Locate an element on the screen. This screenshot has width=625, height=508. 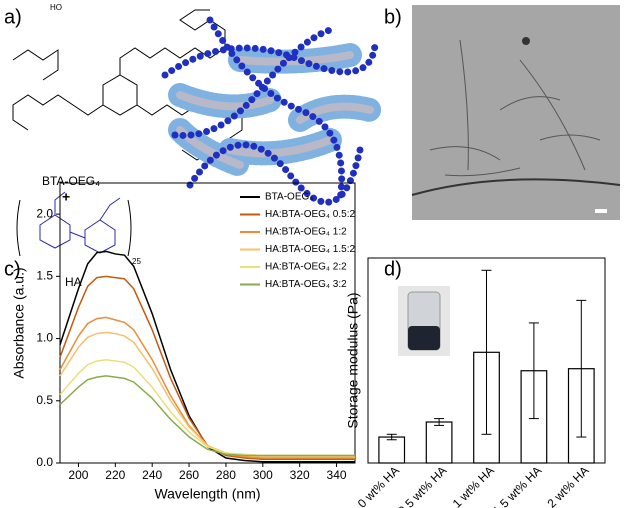
micrograph is located at coordinates (516, 112).